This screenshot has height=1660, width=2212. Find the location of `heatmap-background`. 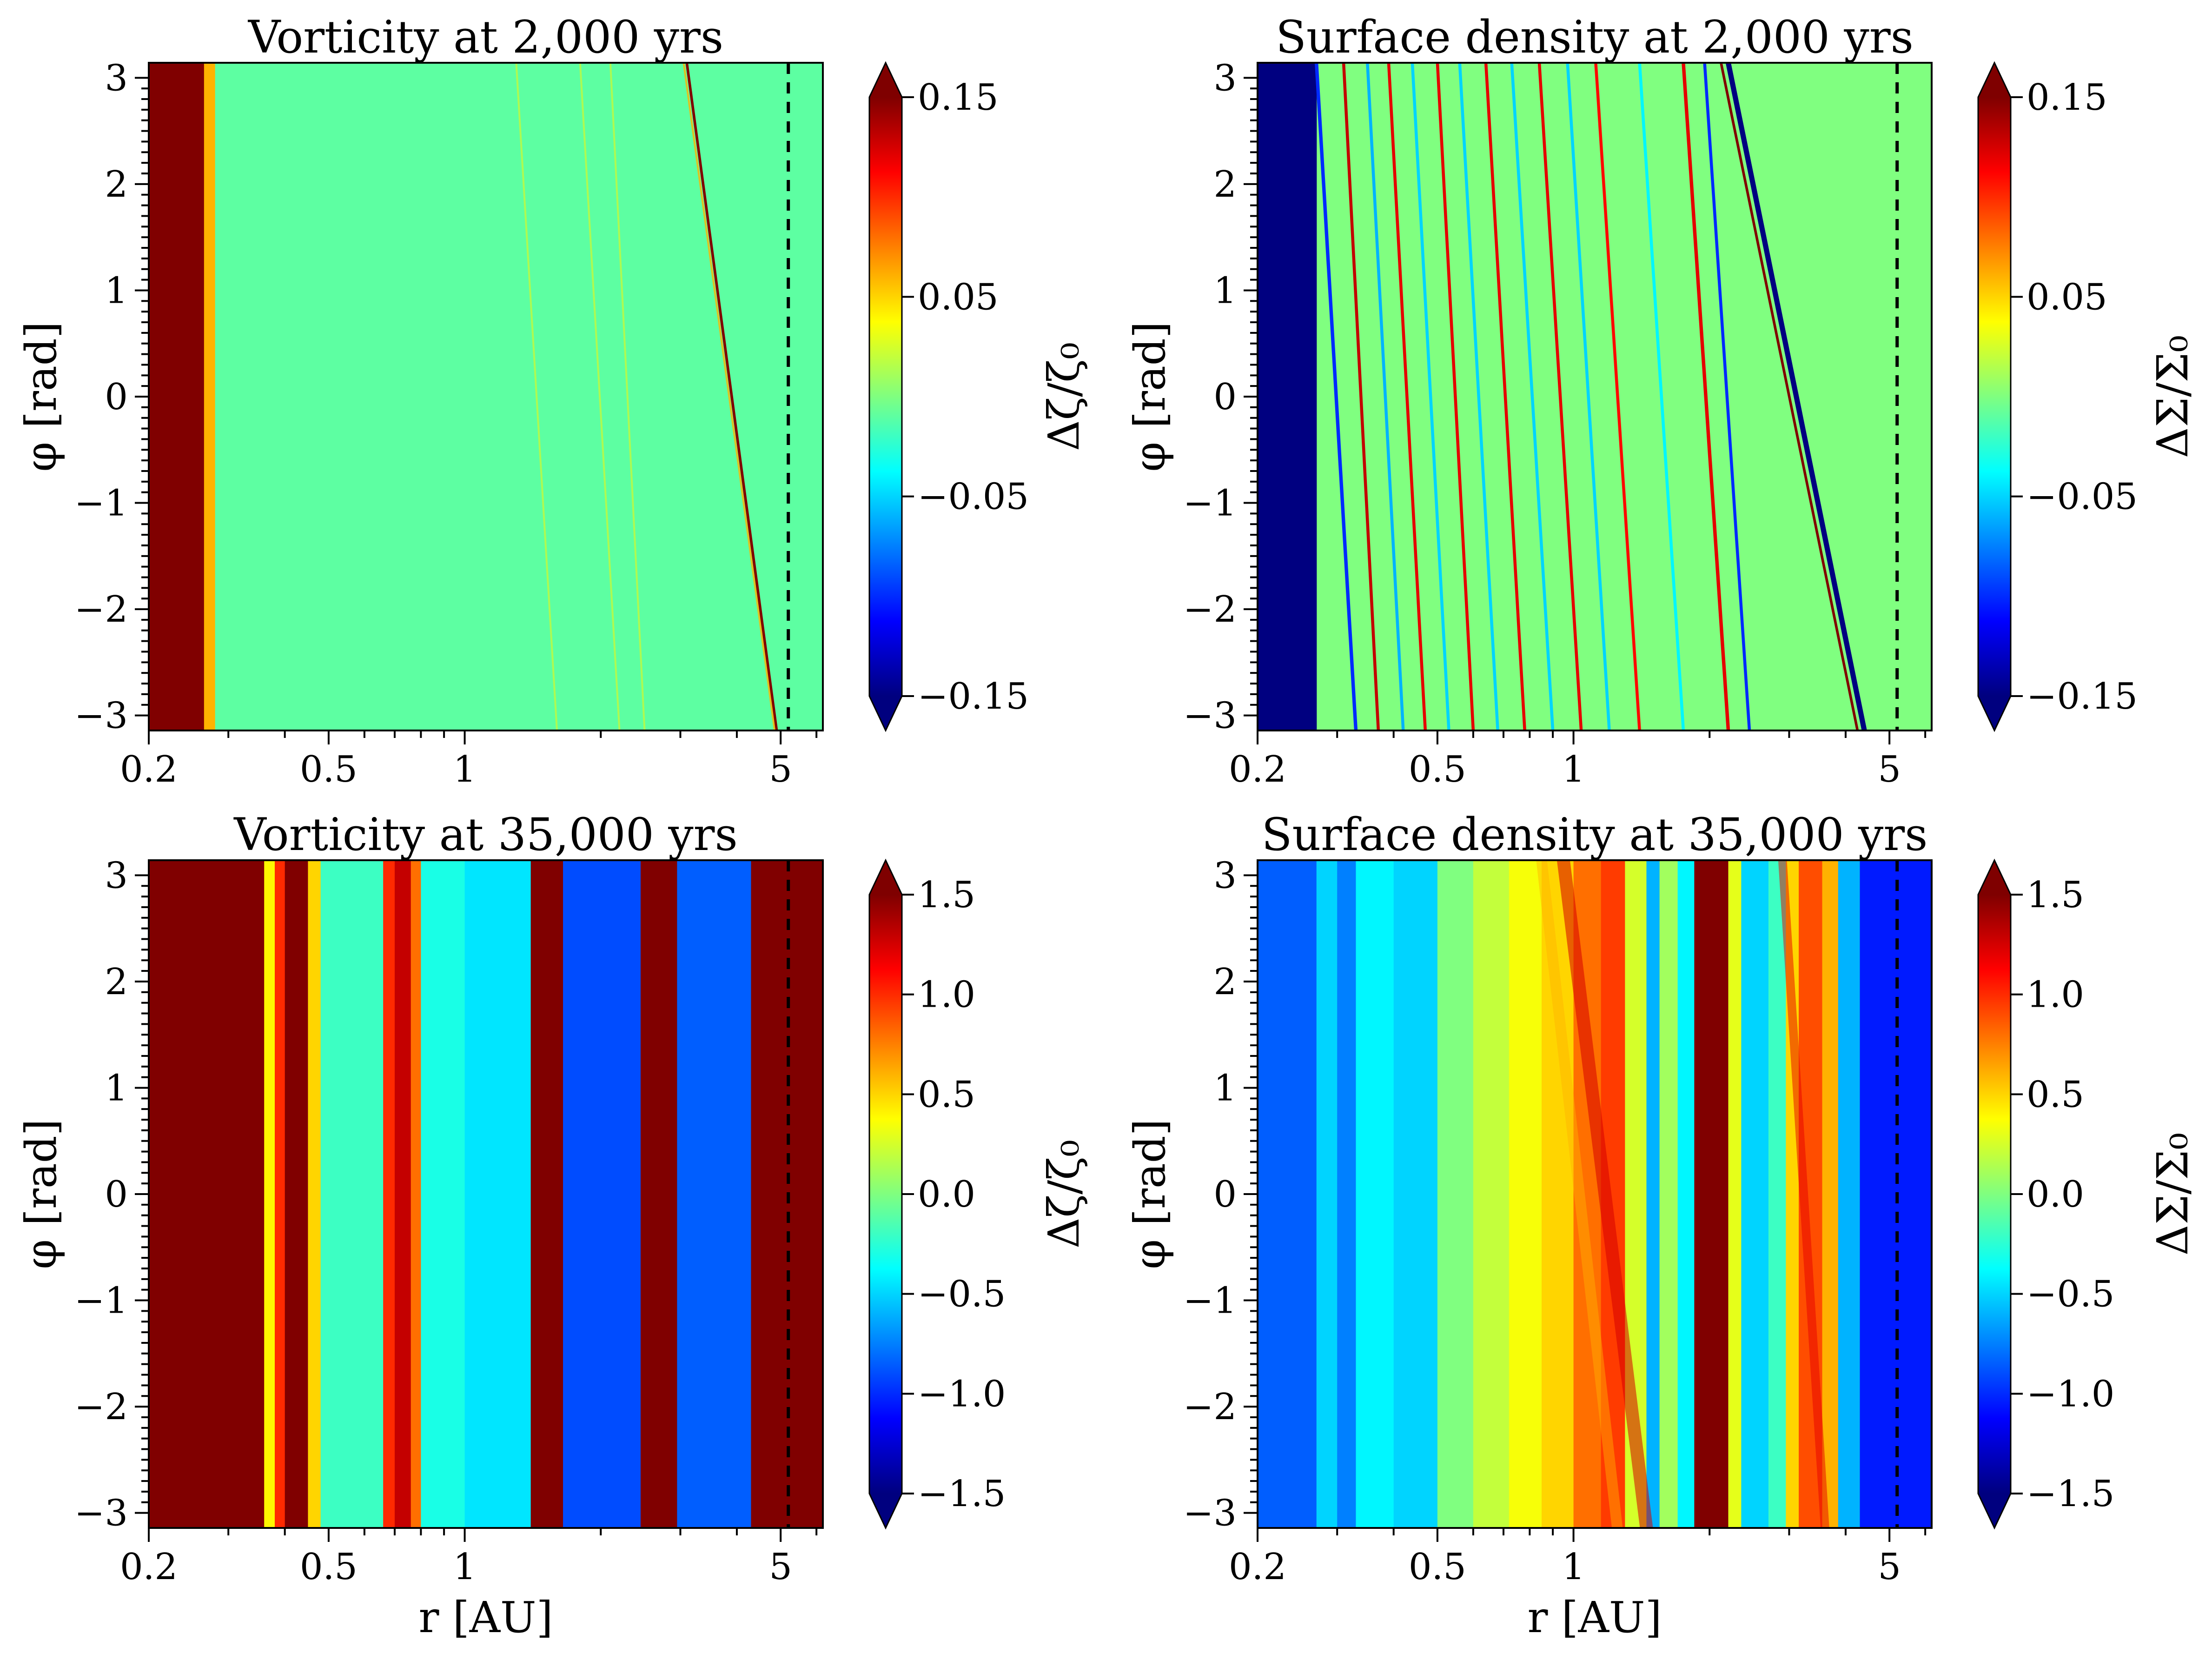

heatmap-background is located at coordinates (1595, 396).